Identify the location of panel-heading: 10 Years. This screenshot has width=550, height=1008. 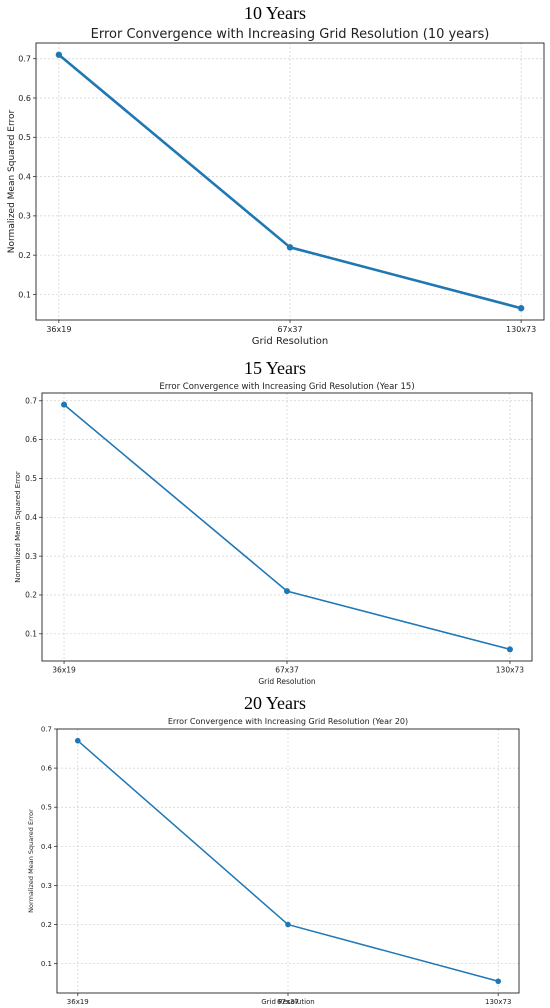
(274, 13).